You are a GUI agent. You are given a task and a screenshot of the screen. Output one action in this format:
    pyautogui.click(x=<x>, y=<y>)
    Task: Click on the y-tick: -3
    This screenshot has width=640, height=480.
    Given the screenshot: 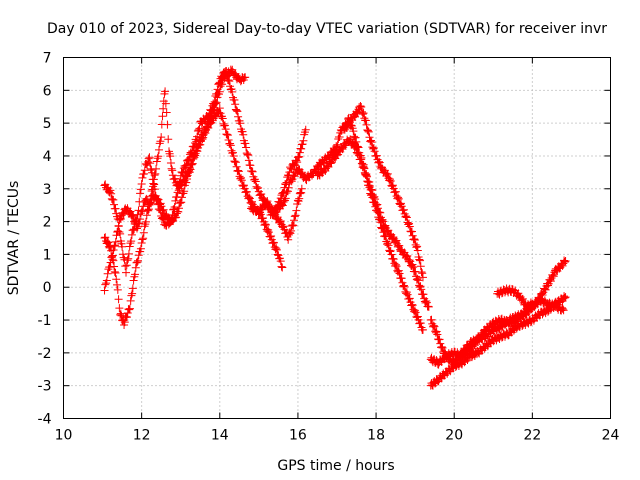 What is the action you would take?
    pyautogui.click(x=324, y=387)
    